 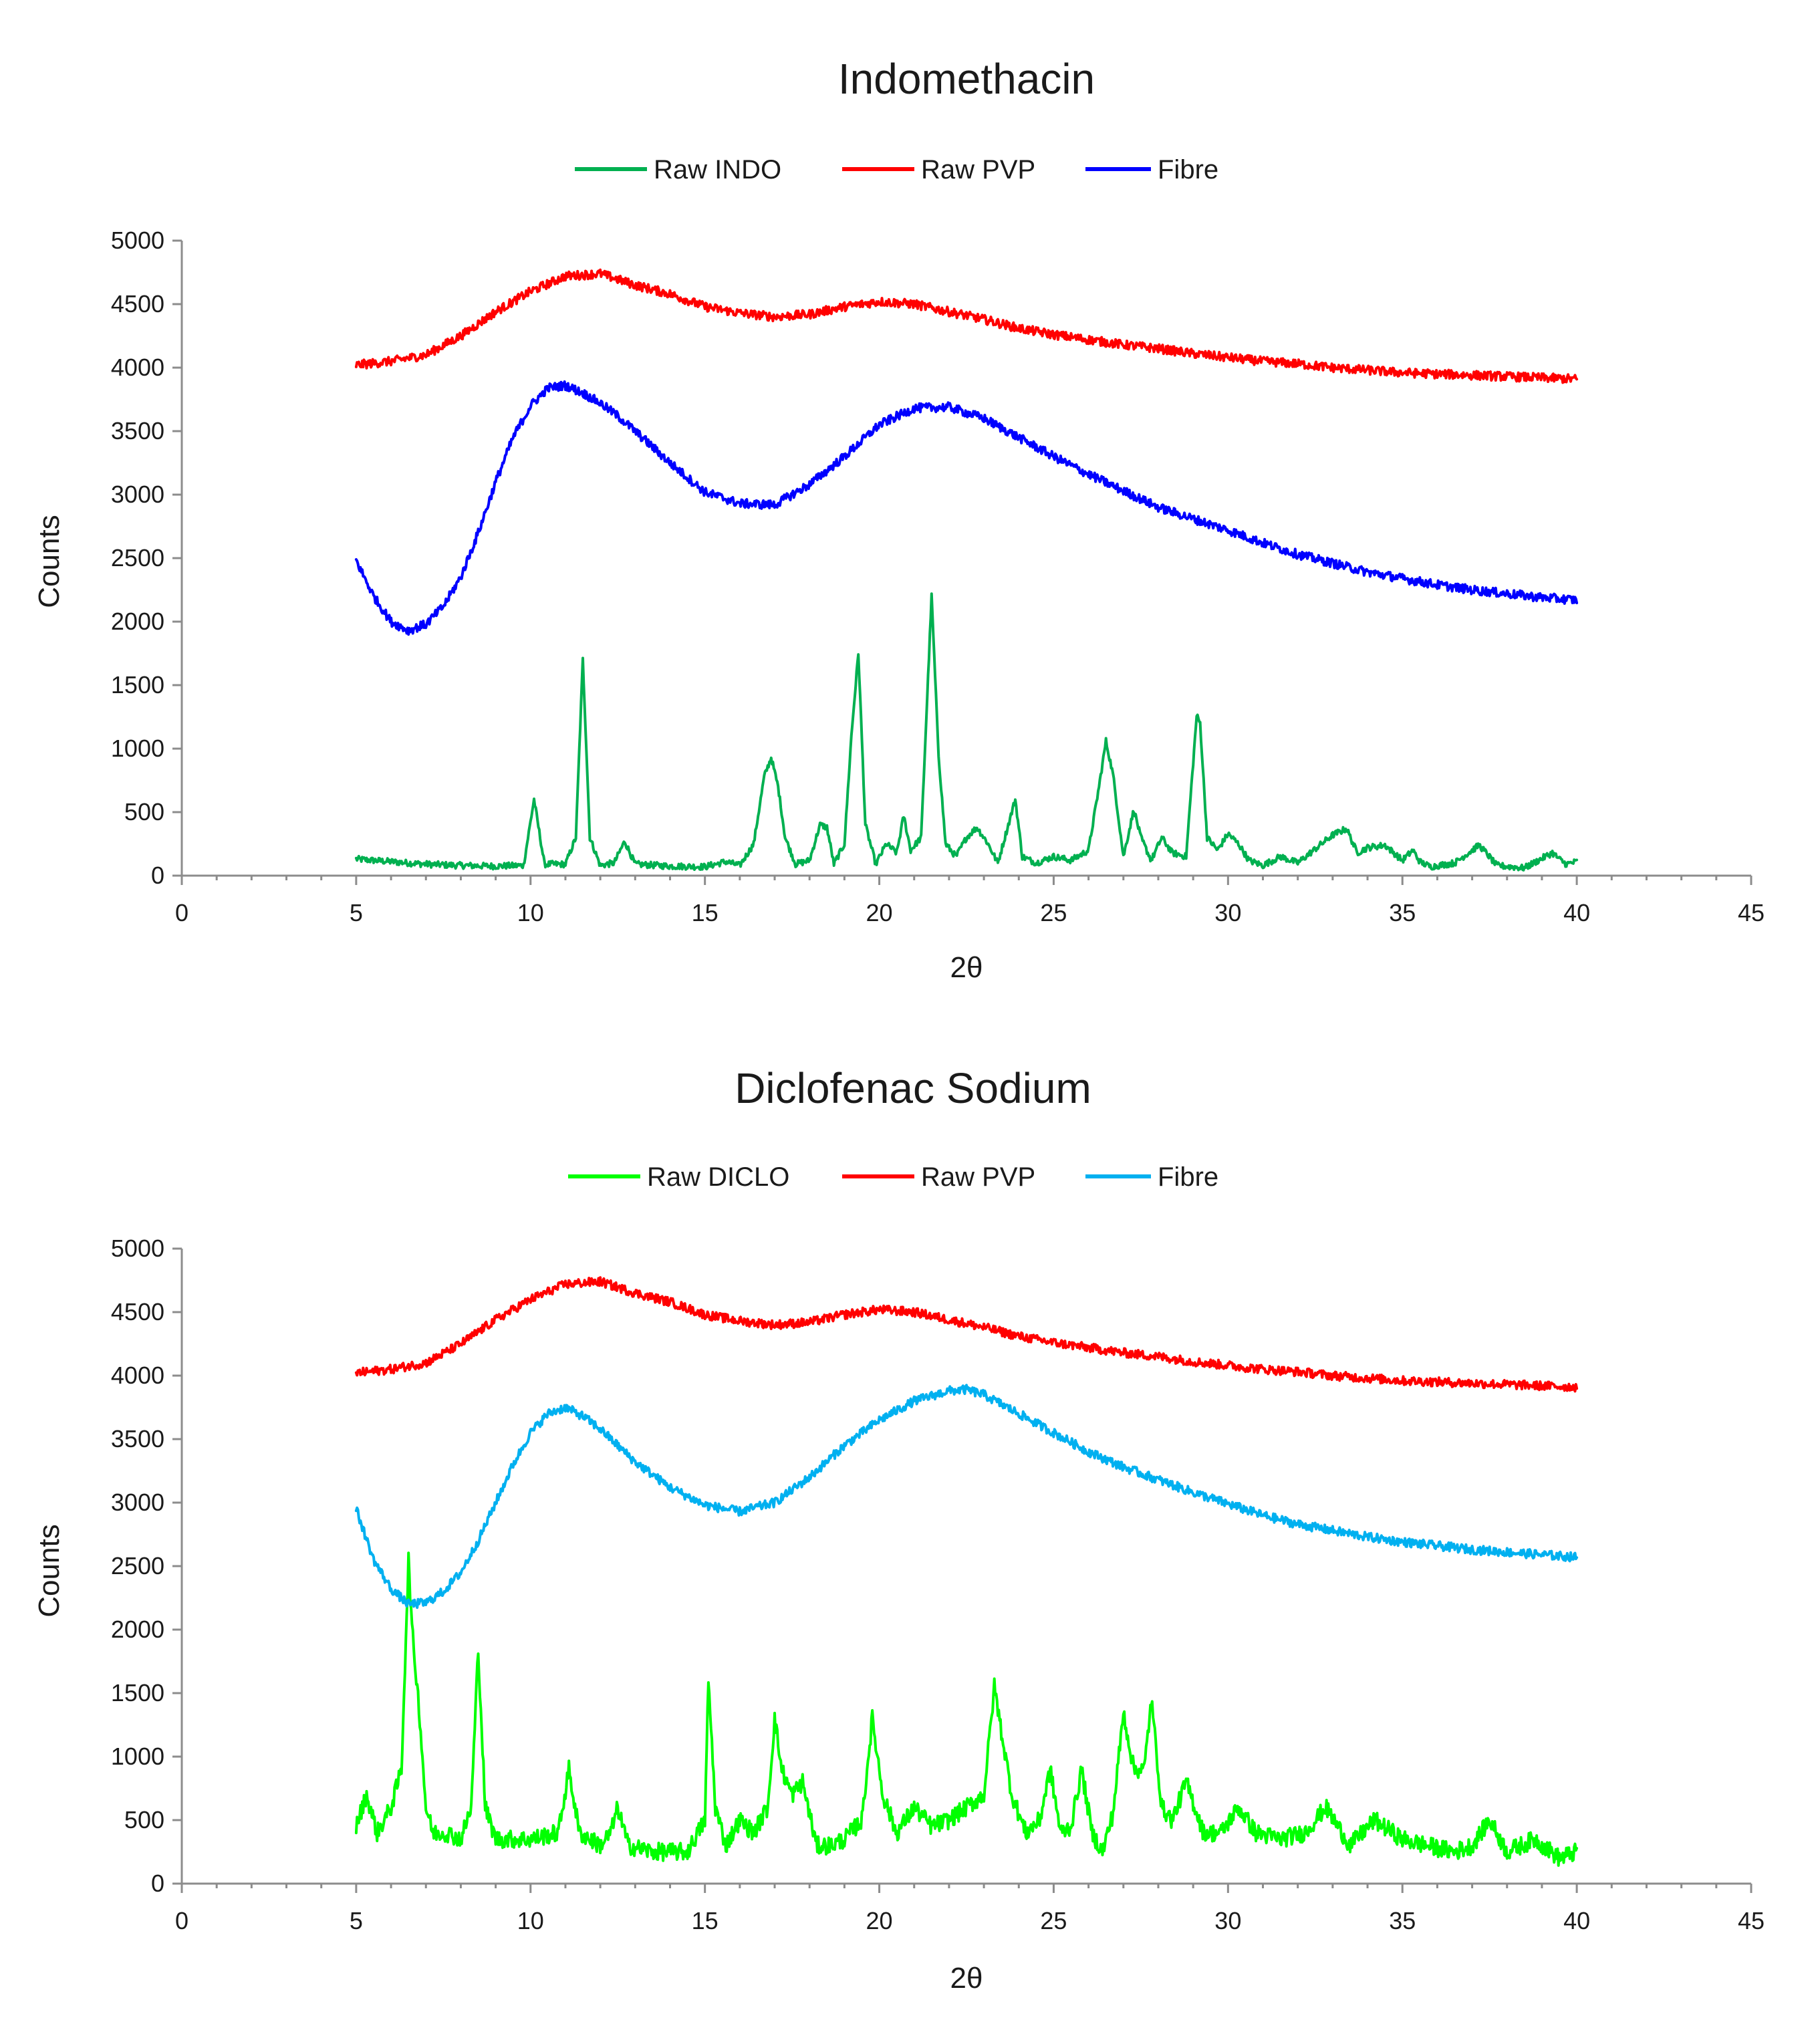 What do you see at coordinates (718, 1177) in the screenshot?
I see `legend-label: Raw DICLO` at bounding box center [718, 1177].